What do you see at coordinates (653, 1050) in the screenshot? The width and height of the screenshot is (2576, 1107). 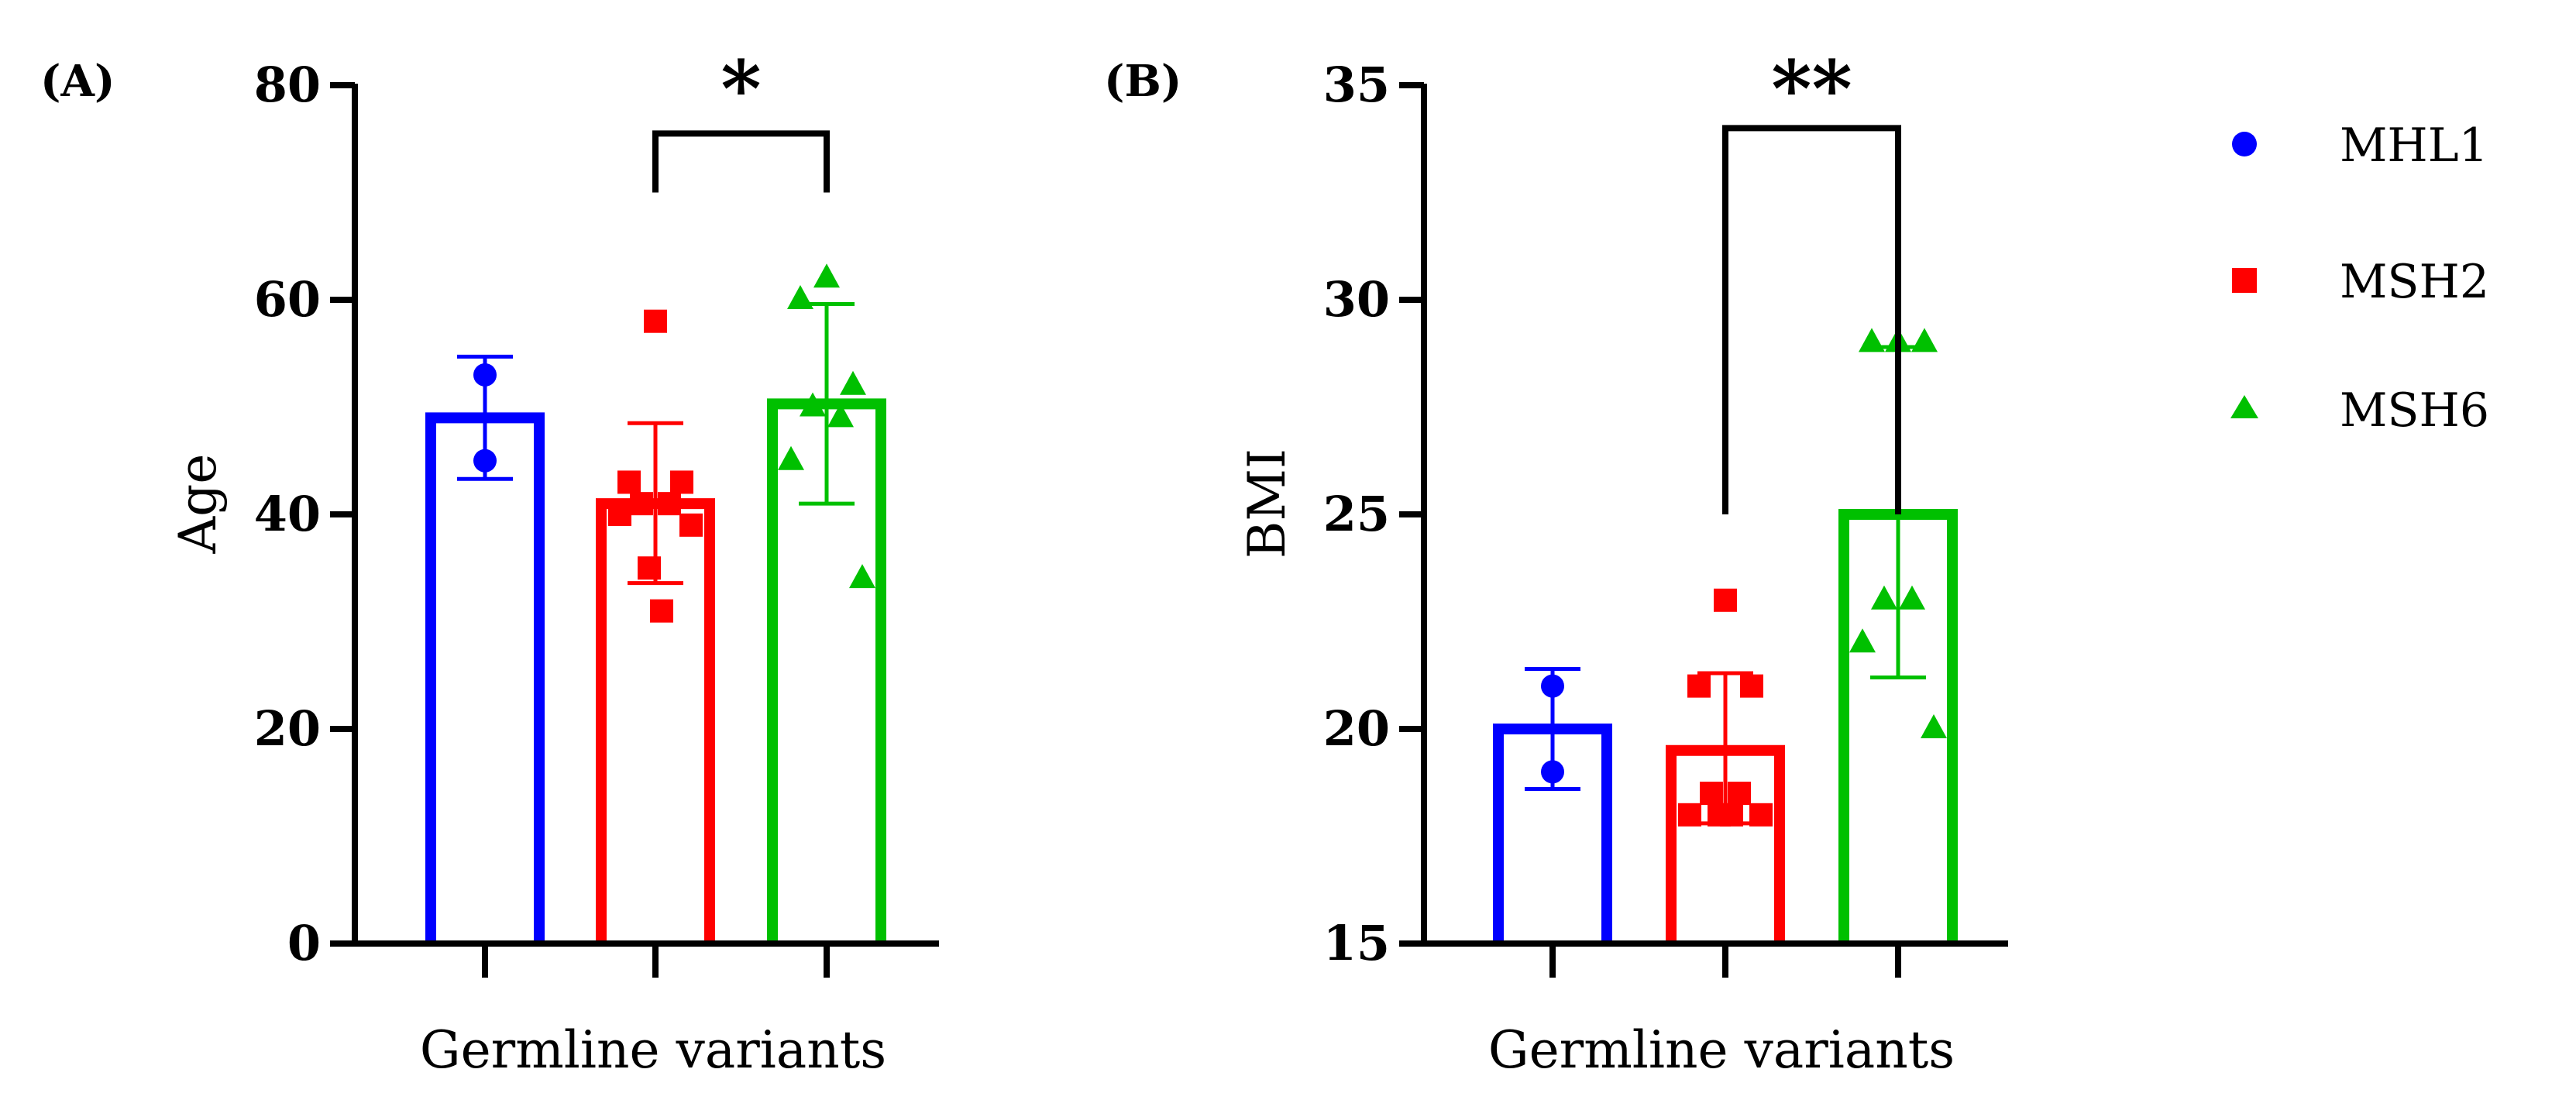 I see `panel-a-x-axis-label: Germline variants` at bounding box center [653, 1050].